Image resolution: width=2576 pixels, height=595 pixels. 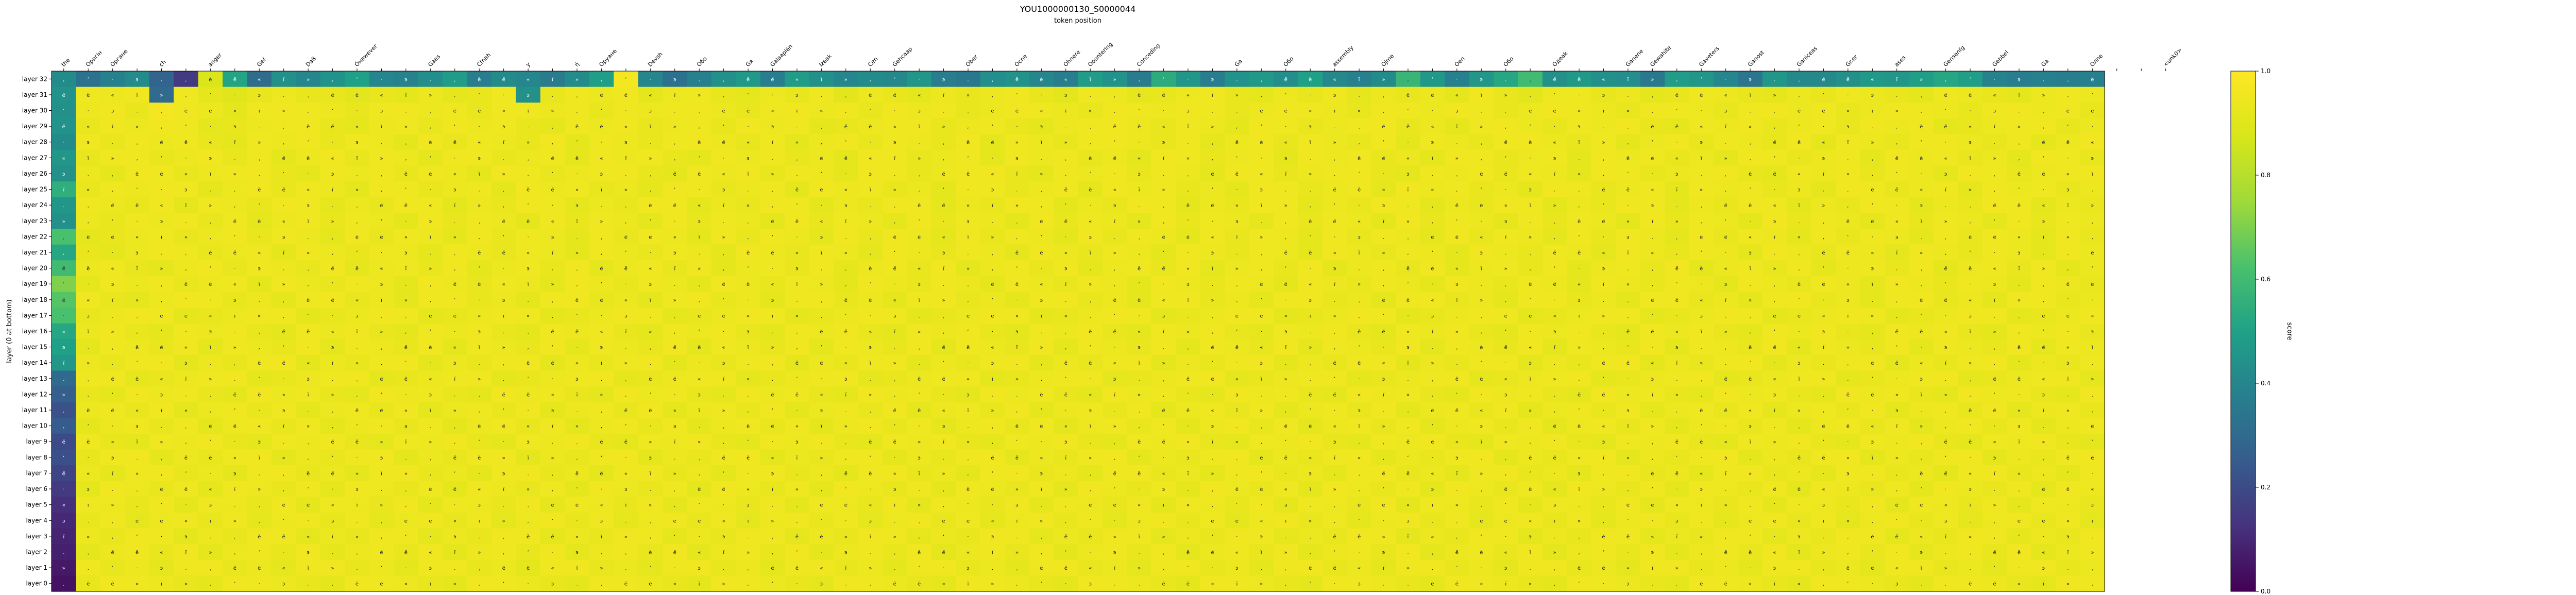 I want to click on y-tick-label: layer 31, so click(x=35, y=94).